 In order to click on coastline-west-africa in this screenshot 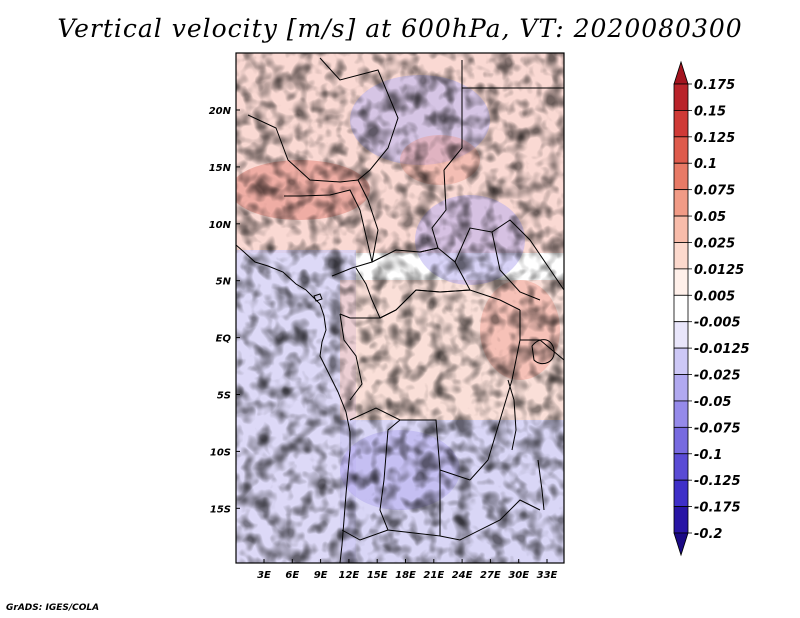, I will do `click(293, 403)`.